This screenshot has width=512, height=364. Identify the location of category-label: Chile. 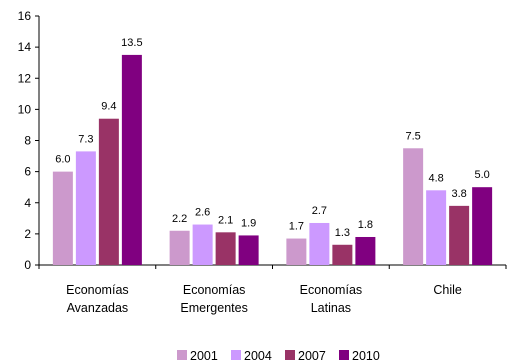
(447, 290).